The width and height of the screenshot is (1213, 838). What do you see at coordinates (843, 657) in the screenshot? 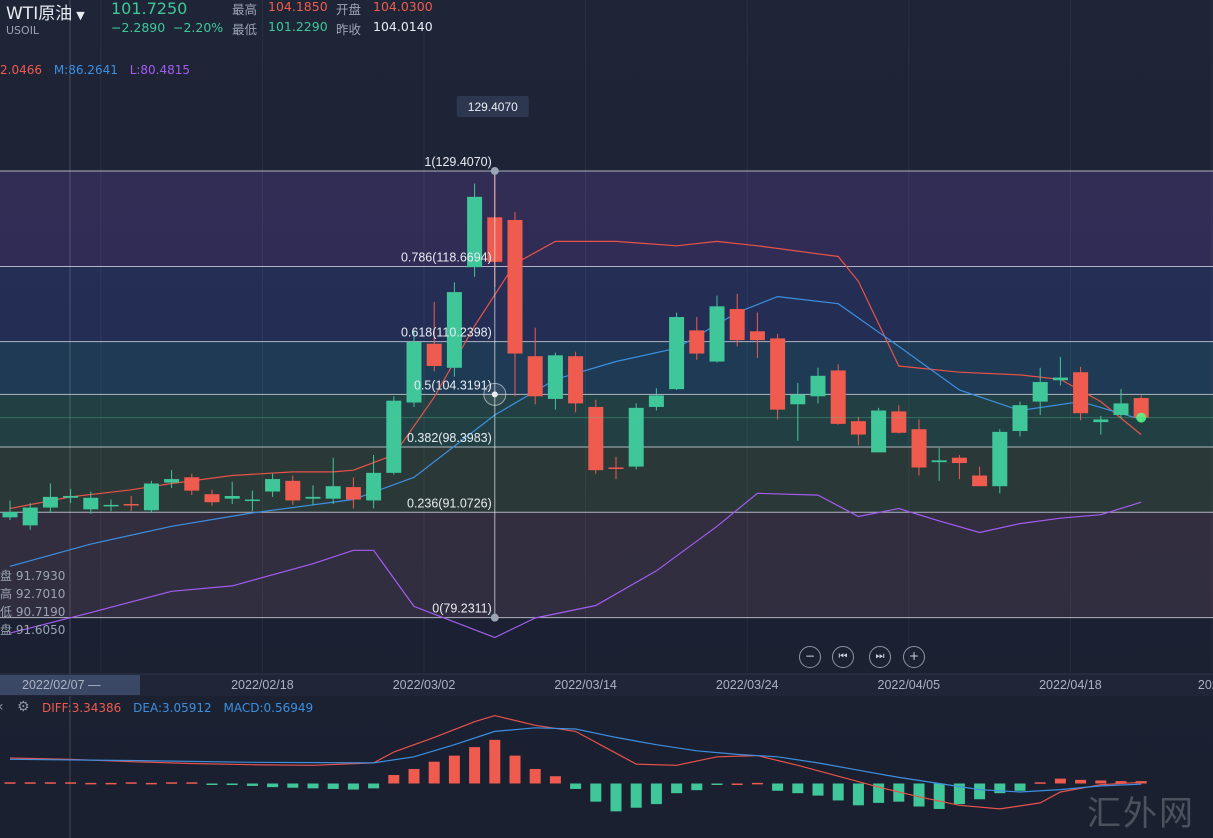
I see `scroll-back-button: ⏮` at bounding box center [843, 657].